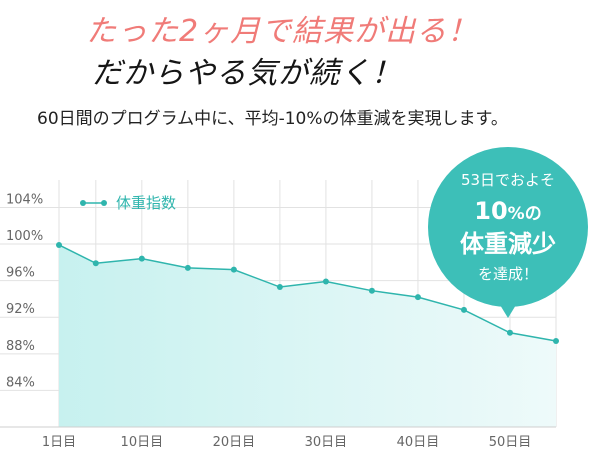 Image resolution: width=597 pixels, height=466 pixels. Describe the element at coordinates (20, 273) in the screenshot. I see `y-tick-label: 96%` at that location.